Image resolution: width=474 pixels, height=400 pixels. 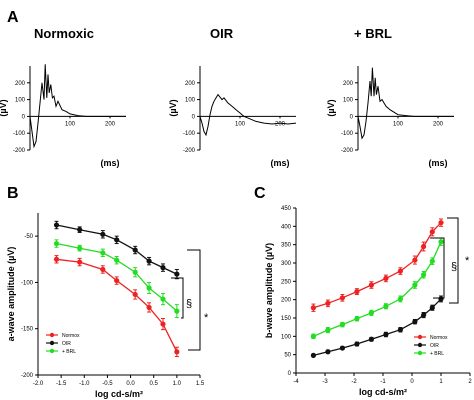 What do you see at coordinates (110, 124) in the screenshot?
I see `trace-x-tick-label-normoxic: 200` at bounding box center [110, 124].